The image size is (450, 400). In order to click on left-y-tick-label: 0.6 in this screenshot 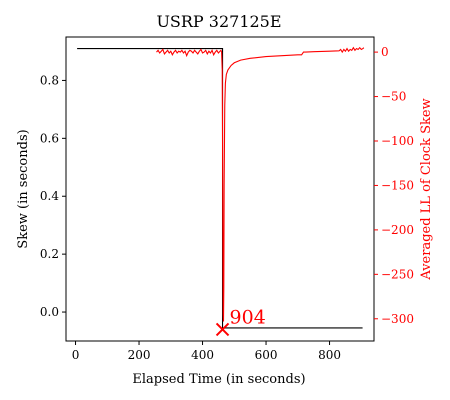, I will do `click(49, 138)`.